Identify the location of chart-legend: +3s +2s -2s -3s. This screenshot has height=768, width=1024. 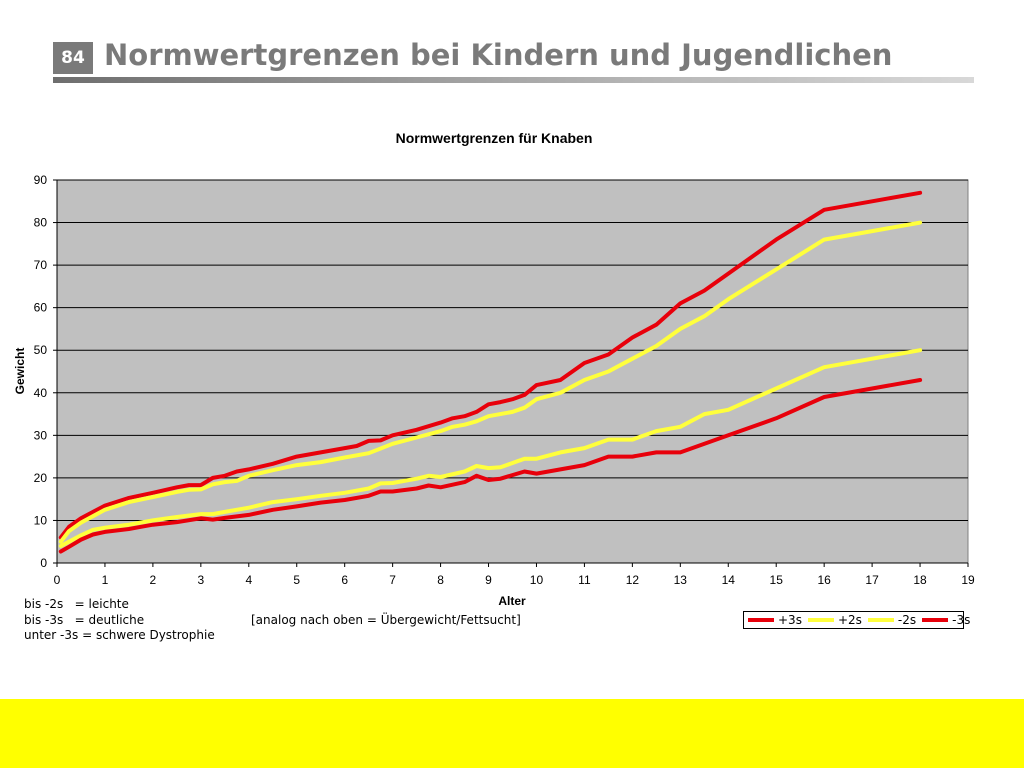
(856, 620).